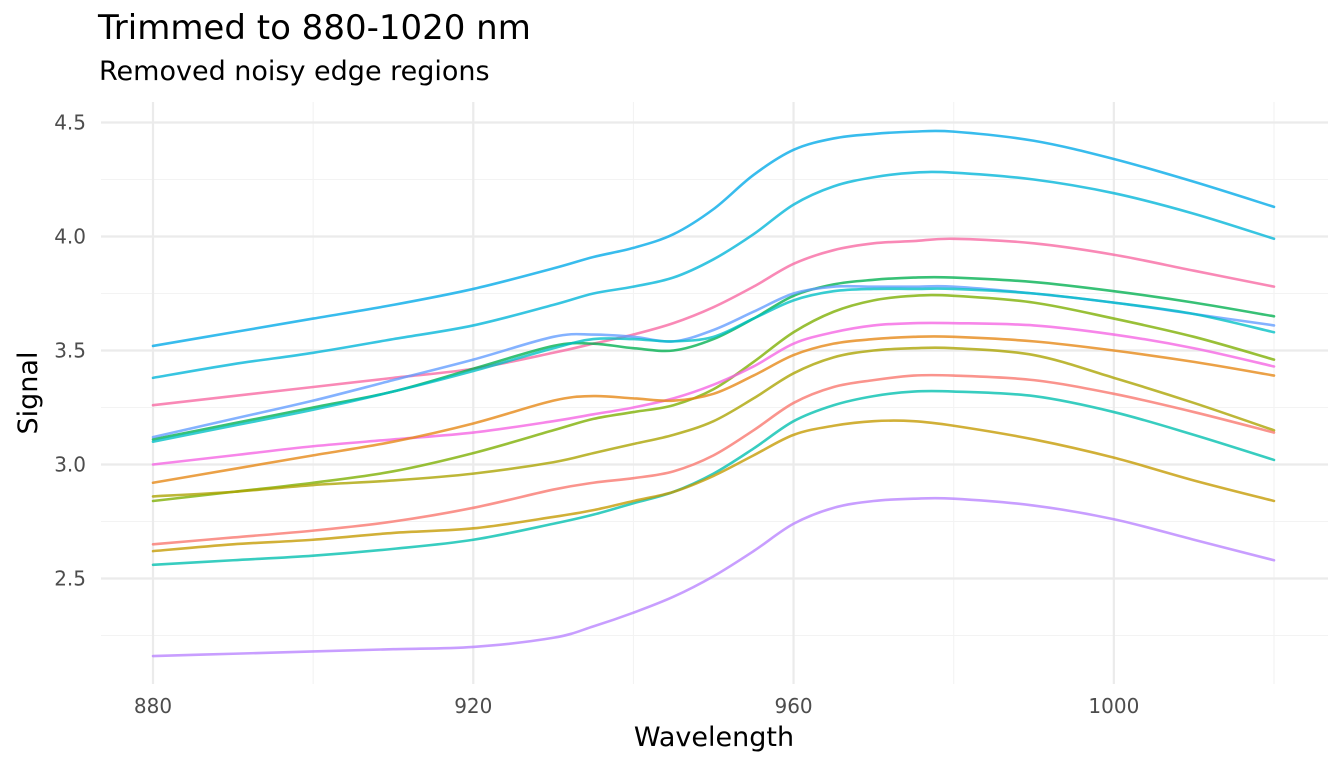  What do you see at coordinates (70, 237) in the screenshot?
I see `y-tick-label: 4.0` at bounding box center [70, 237].